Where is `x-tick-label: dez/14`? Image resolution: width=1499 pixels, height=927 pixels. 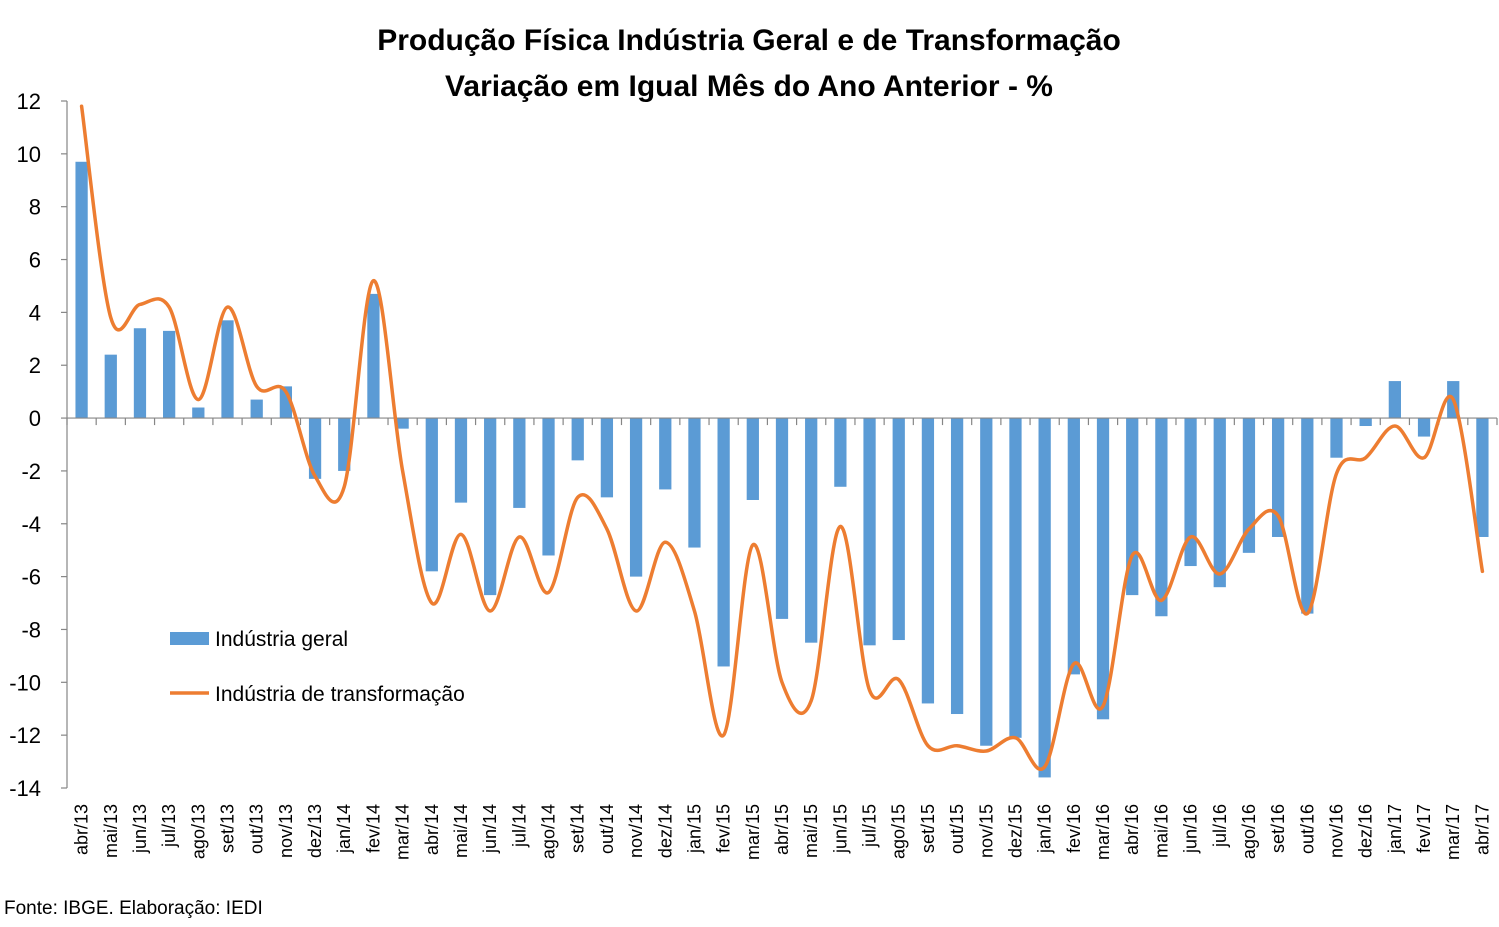
x-tick-label: dez/14 is located at coordinates (665, 831).